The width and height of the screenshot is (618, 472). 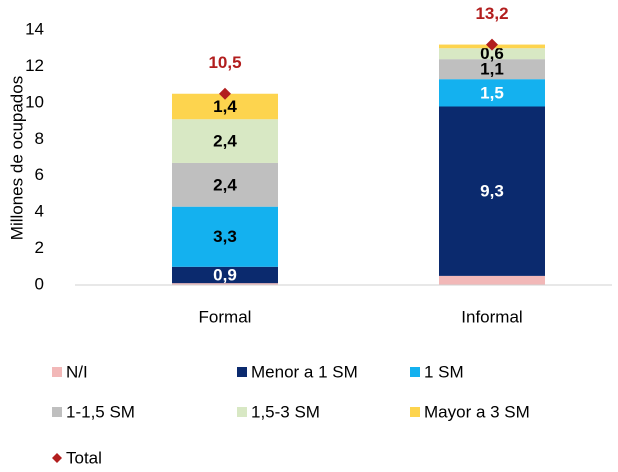 What do you see at coordinates (39, 174) in the screenshot?
I see `y-tick-label: 6` at bounding box center [39, 174].